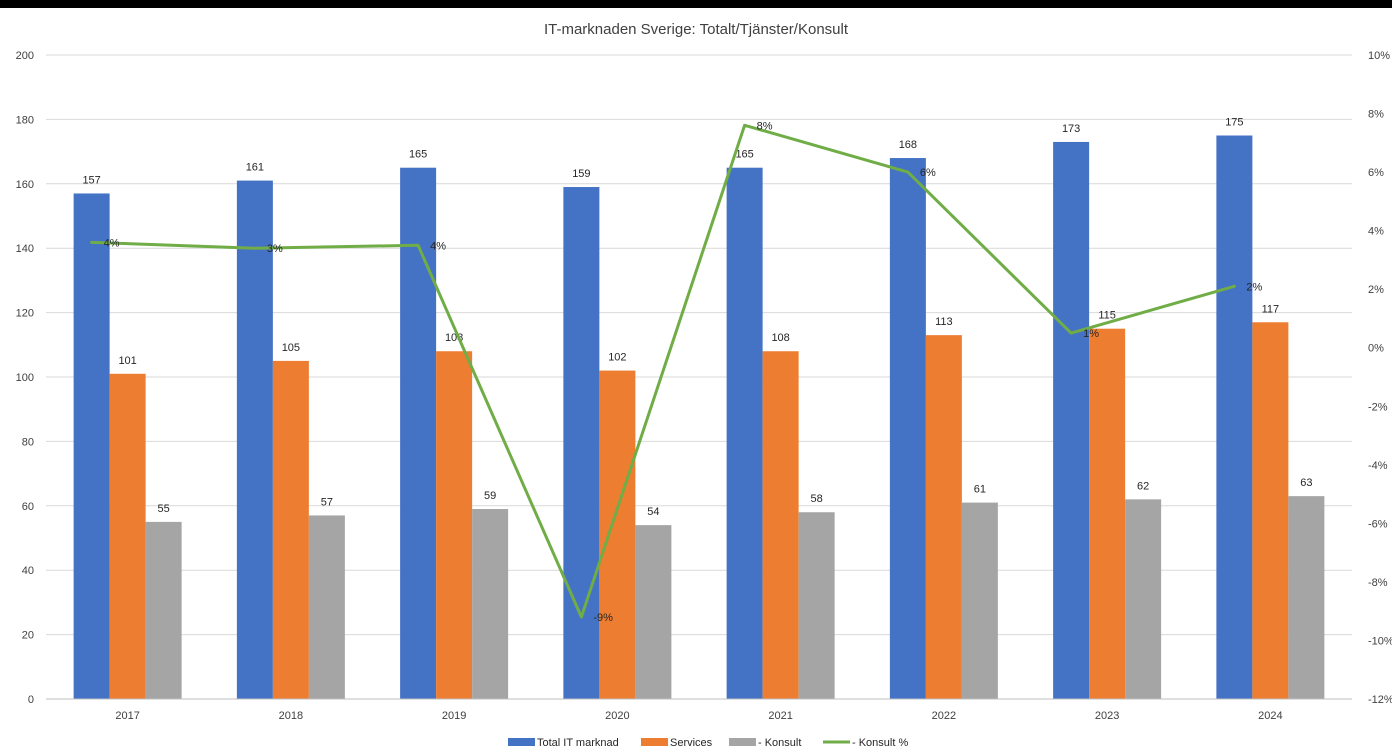 Image resolution: width=1392 pixels, height=750 pixels. Describe the element at coordinates (1378, 466) in the screenshot. I see `right-tick-label: -4%` at that location.